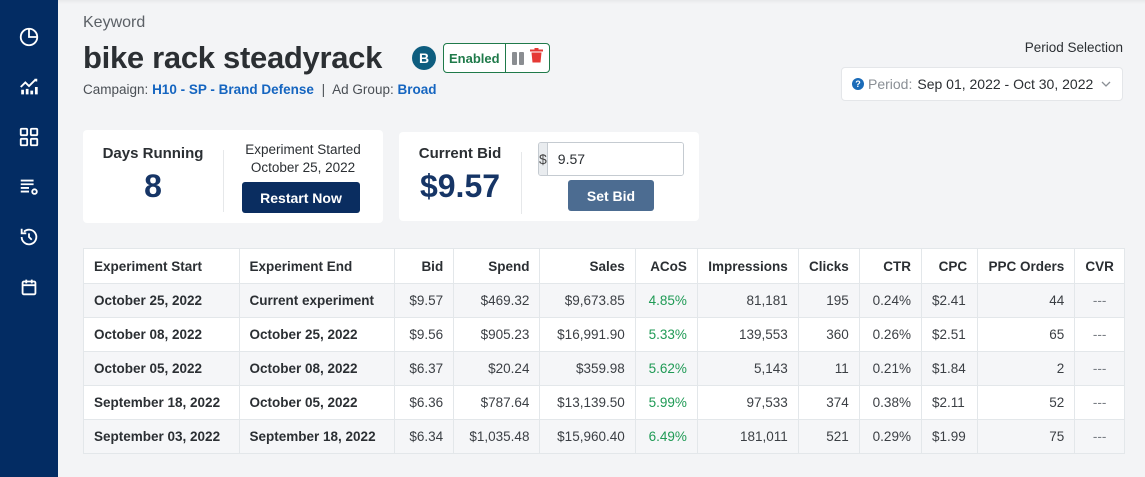  I want to click on pause-icon, so click(517, 58).